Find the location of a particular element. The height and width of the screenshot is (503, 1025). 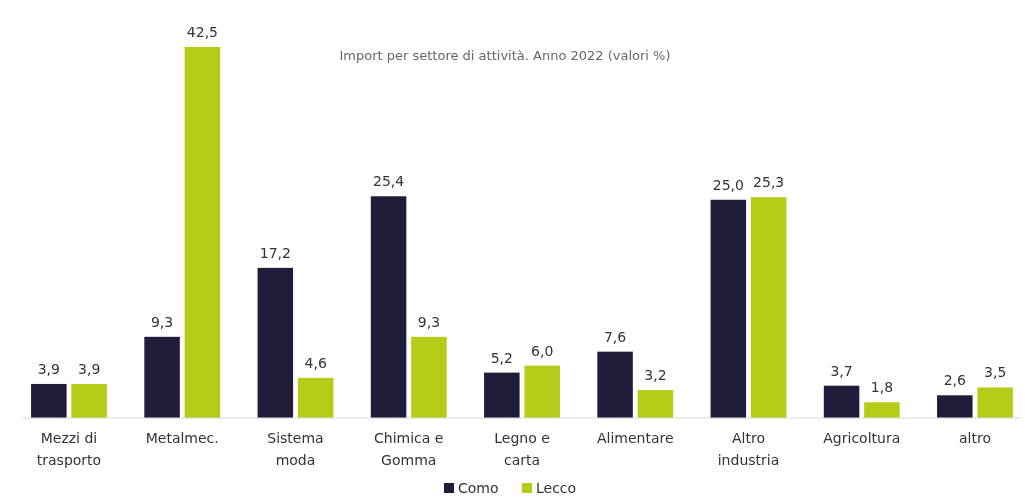

data-label: 3,7 is located at coordinates (841, 370).